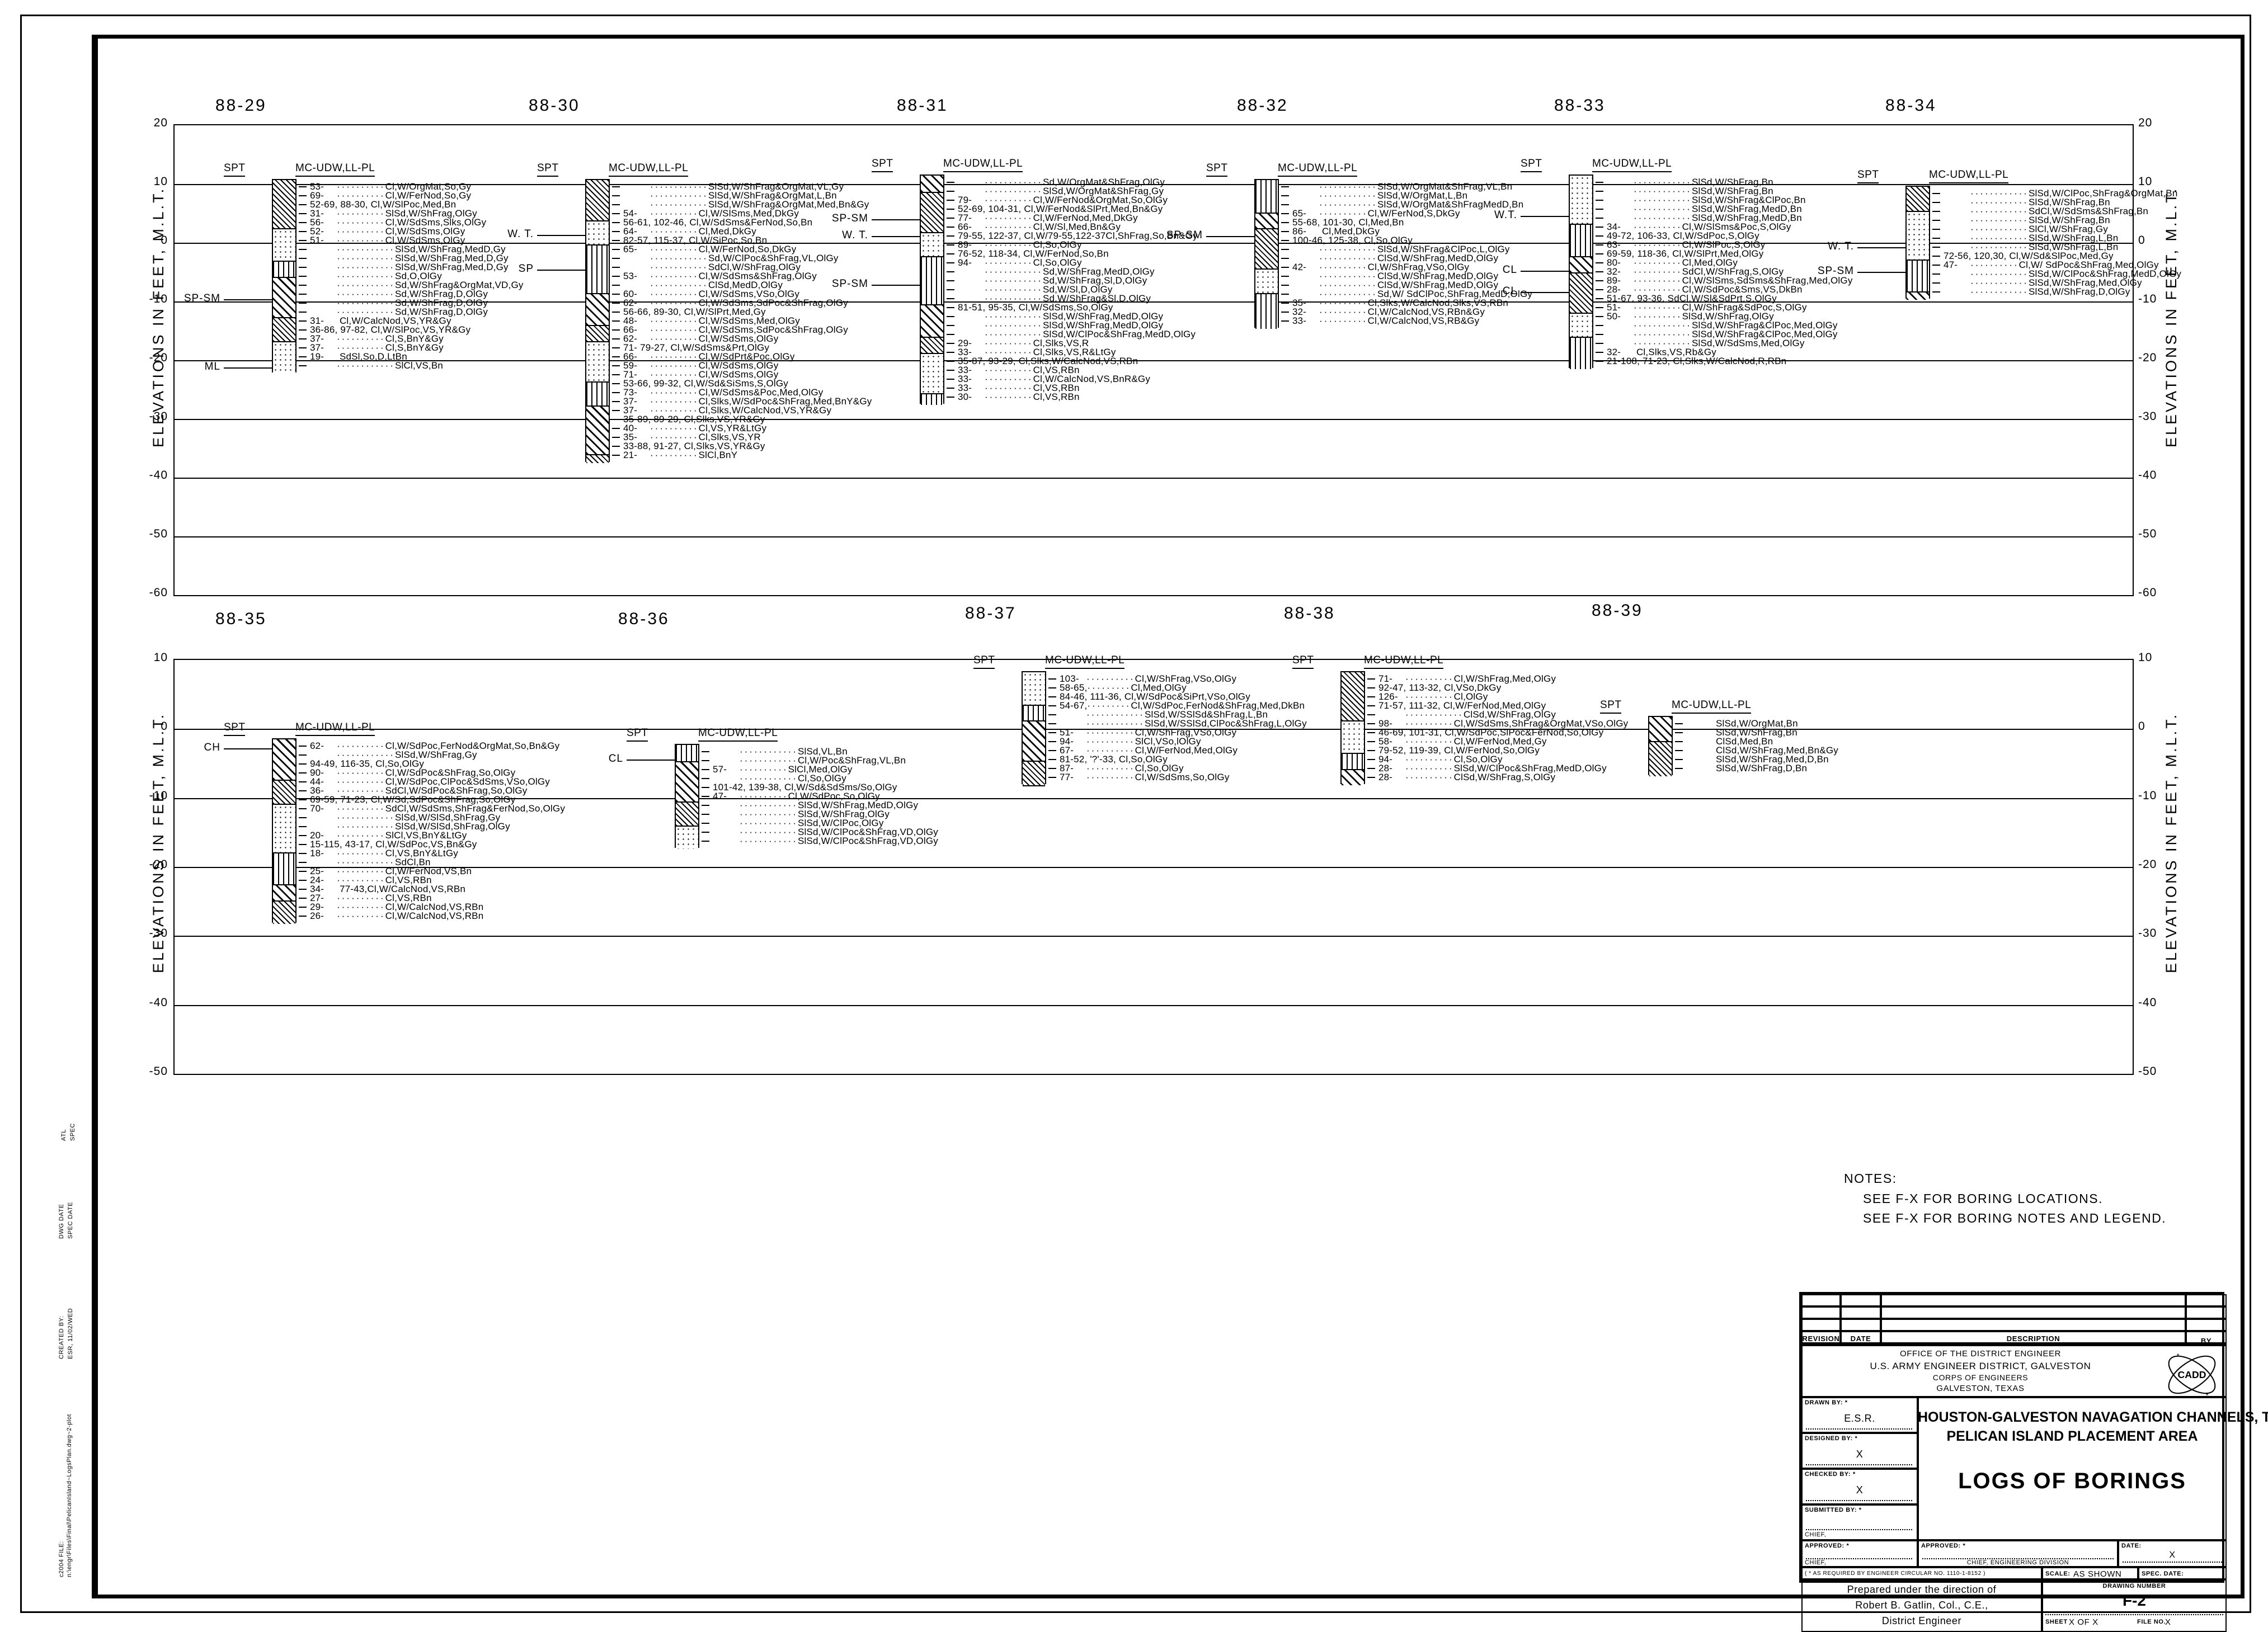  I want to click on log-entry-row: ············ SlSd,W/ShFrag&ClPoc,Bn, so click(1706, 200).